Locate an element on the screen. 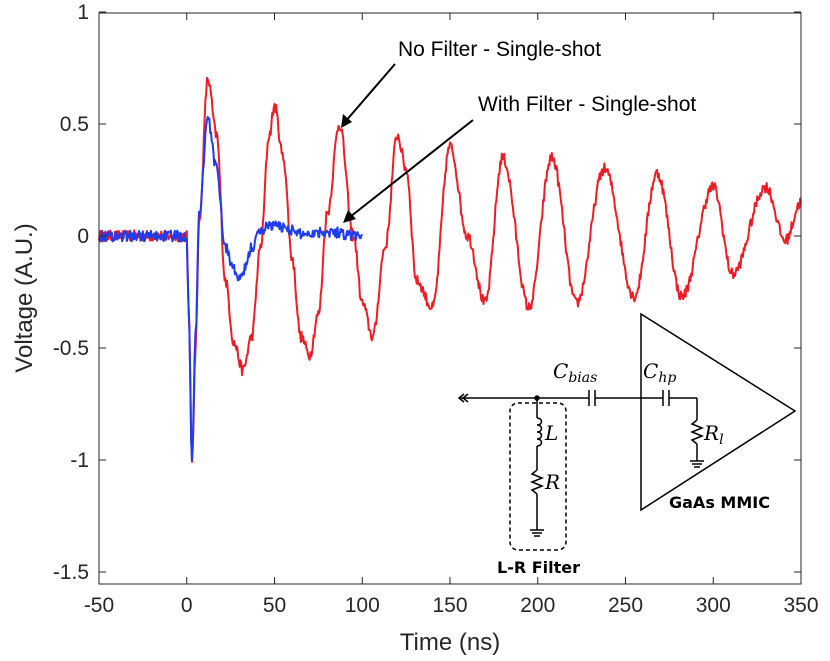  y-tick-label: 0.5 is located at coordinates (74, 124).